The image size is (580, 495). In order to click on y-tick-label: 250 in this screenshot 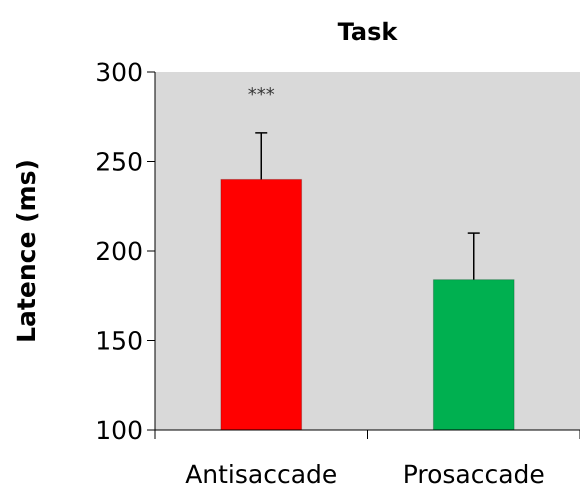, I will do `click(119, 161)`.